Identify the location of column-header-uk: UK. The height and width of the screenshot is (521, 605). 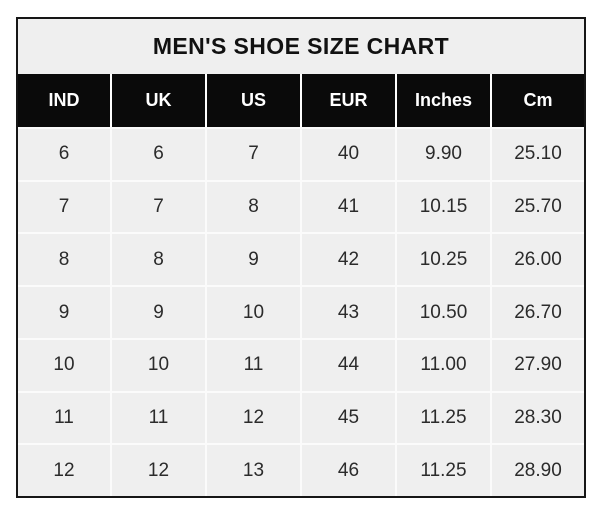
(159, 100).